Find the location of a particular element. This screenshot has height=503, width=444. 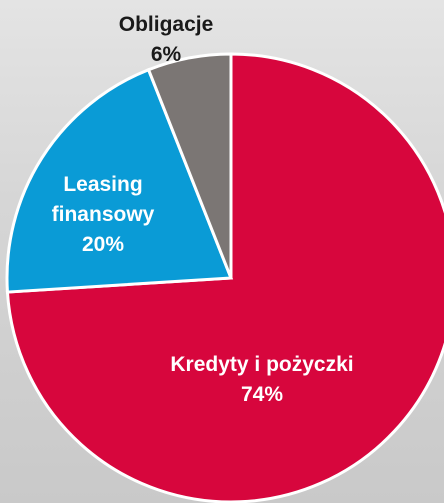

slice-label: Leasing finansowy 20% is located at coordinates (103, 215).